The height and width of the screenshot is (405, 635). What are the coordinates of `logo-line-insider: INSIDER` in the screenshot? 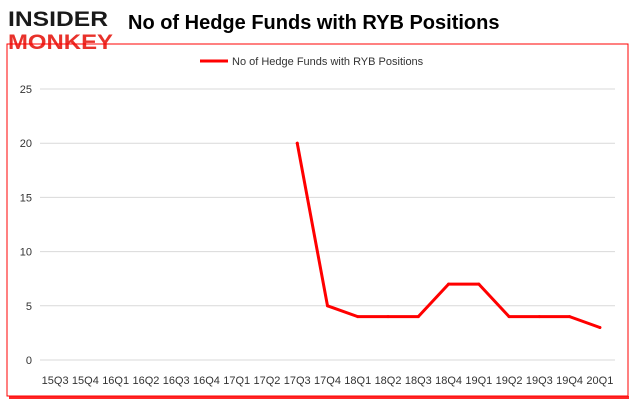 It's located at (58, 19).